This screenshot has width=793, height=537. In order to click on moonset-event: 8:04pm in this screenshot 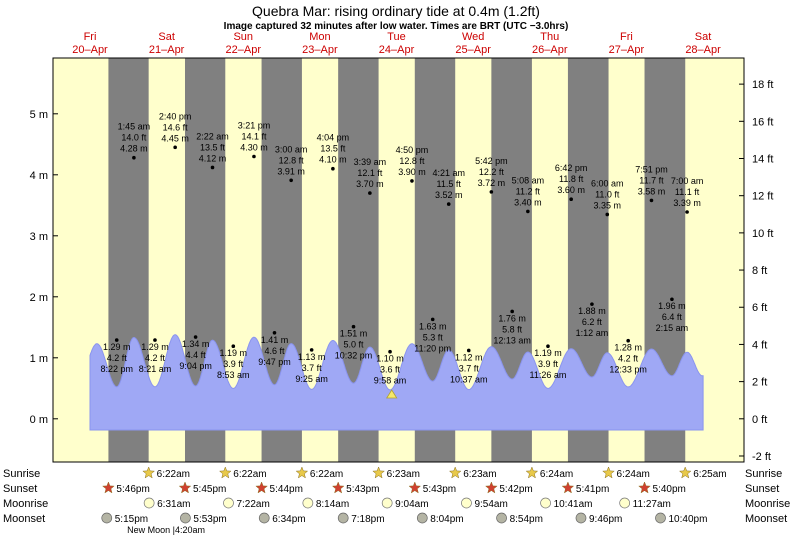, I will do `click(440, 518)`.